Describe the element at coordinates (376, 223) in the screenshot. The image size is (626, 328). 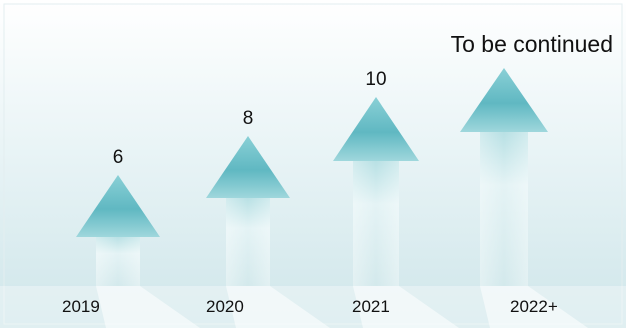
I see `arrow-shaft-shine-2021` at that location.